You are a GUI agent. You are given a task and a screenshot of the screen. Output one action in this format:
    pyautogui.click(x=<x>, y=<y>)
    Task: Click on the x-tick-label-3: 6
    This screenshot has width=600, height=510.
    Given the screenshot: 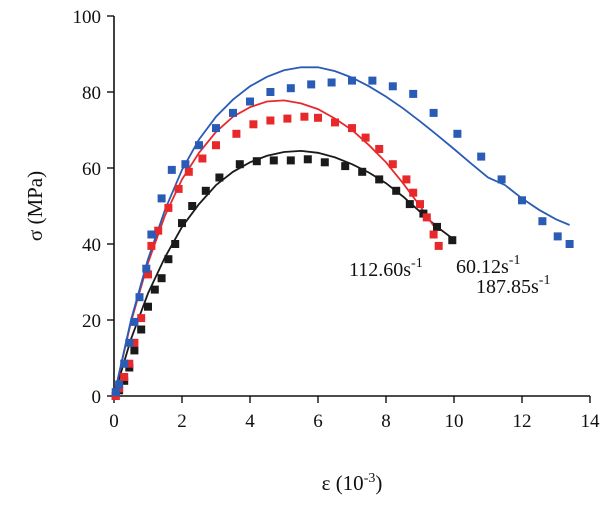 What is the action you would take?
    pyautogui.click(x=318, y=421)
    